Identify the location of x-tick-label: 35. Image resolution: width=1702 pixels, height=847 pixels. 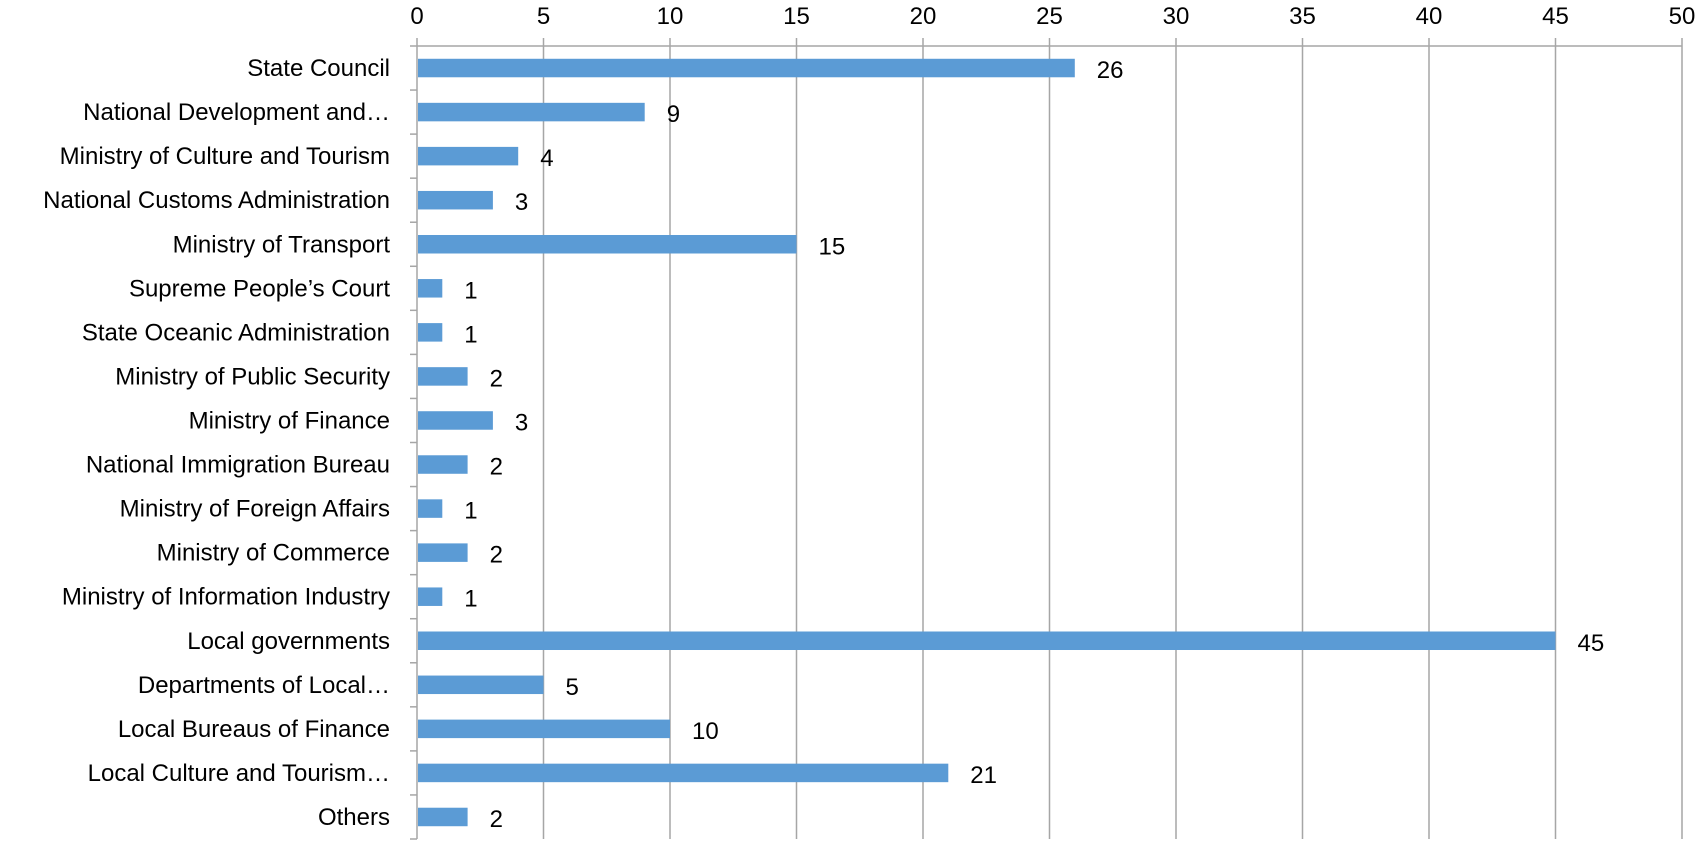
(1302, 16).